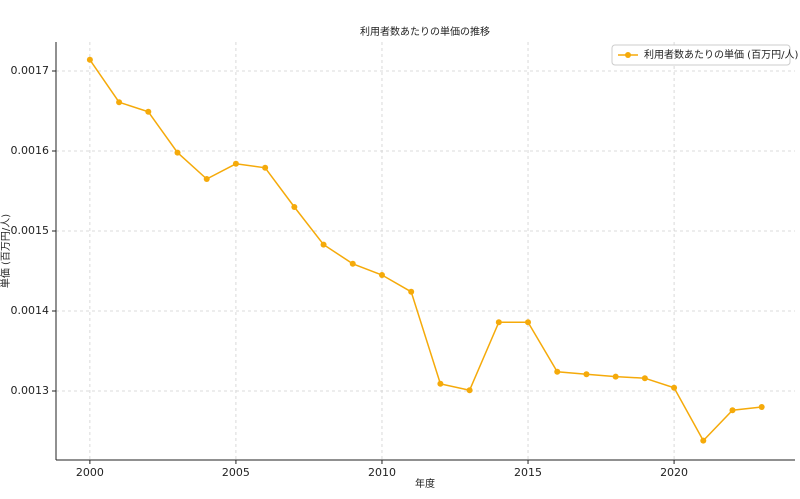  Describe the element at coordinates (30, 310) in the screenshot. I see `y-tick-label: 0.0014` at that location.